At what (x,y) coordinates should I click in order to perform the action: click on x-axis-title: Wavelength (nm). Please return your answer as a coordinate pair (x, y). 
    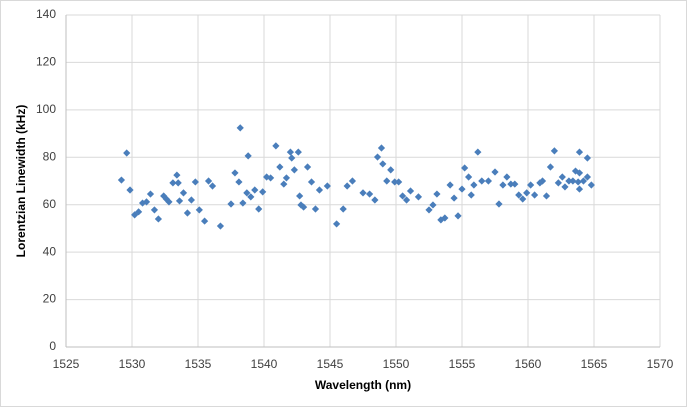
    Looking at the image, I should click on (363, 385).